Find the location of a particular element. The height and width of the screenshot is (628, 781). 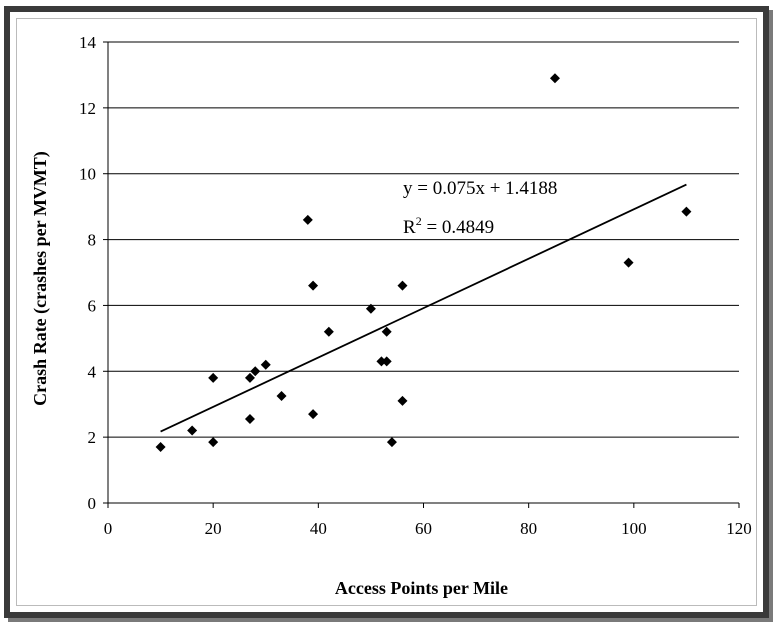

x-tick-label-20: 20 is located at coordinates (213, 528).